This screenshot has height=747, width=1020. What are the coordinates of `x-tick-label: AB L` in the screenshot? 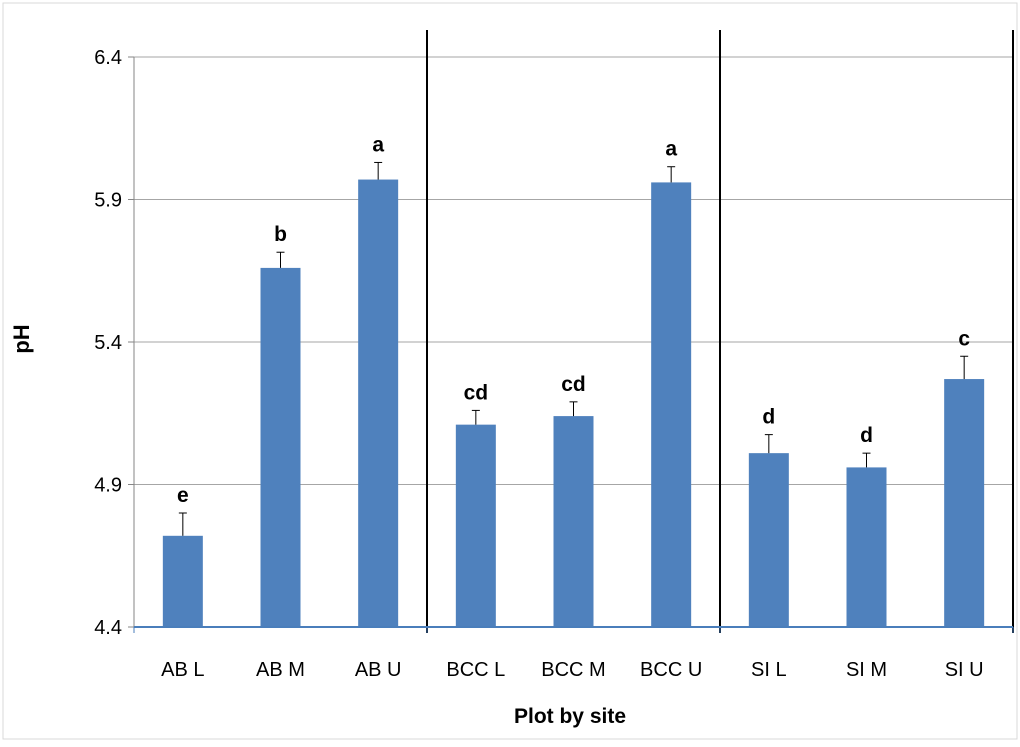 It's located at (182, 670).